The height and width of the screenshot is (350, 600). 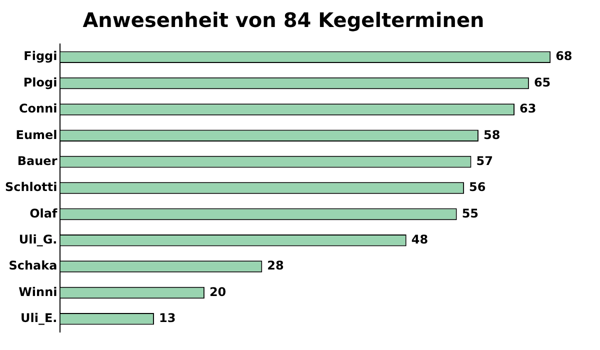 What do you see at coordinates (38, 109) in the screenshot?
I see `y-tick-label: Conni` at bounding box center [38, 109].